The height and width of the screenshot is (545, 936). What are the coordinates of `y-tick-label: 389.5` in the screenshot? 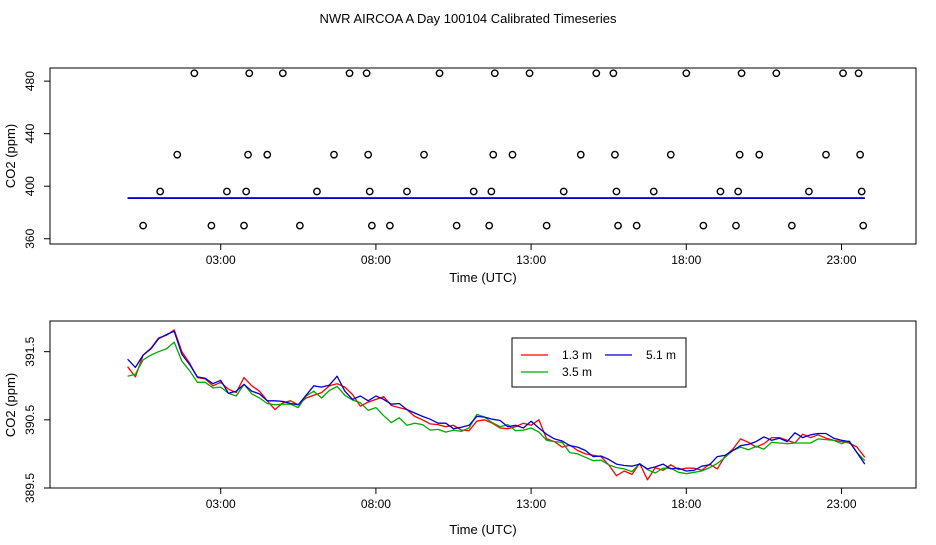 It's located at (30, 488).